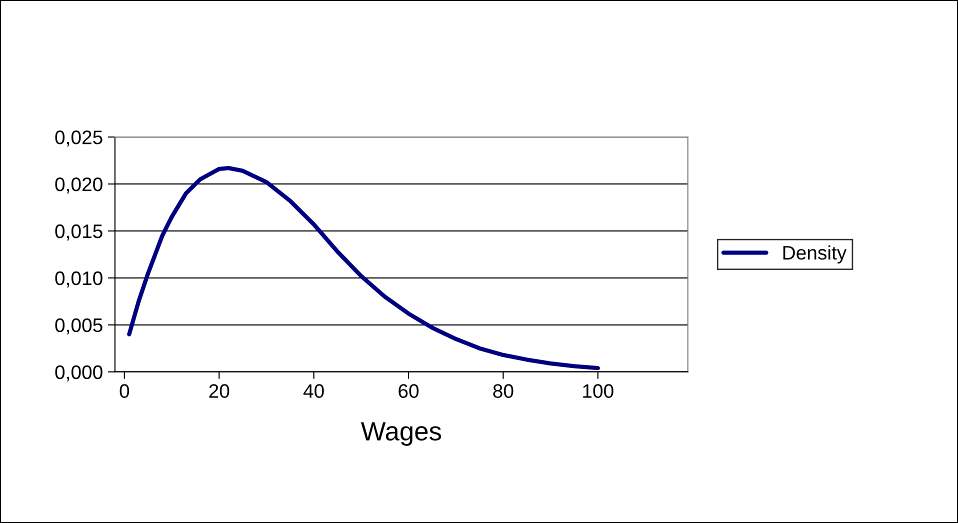  Describe the element at coordinates (219, 391) in the screenshot. I see `x-tick-label: 20` at that location.